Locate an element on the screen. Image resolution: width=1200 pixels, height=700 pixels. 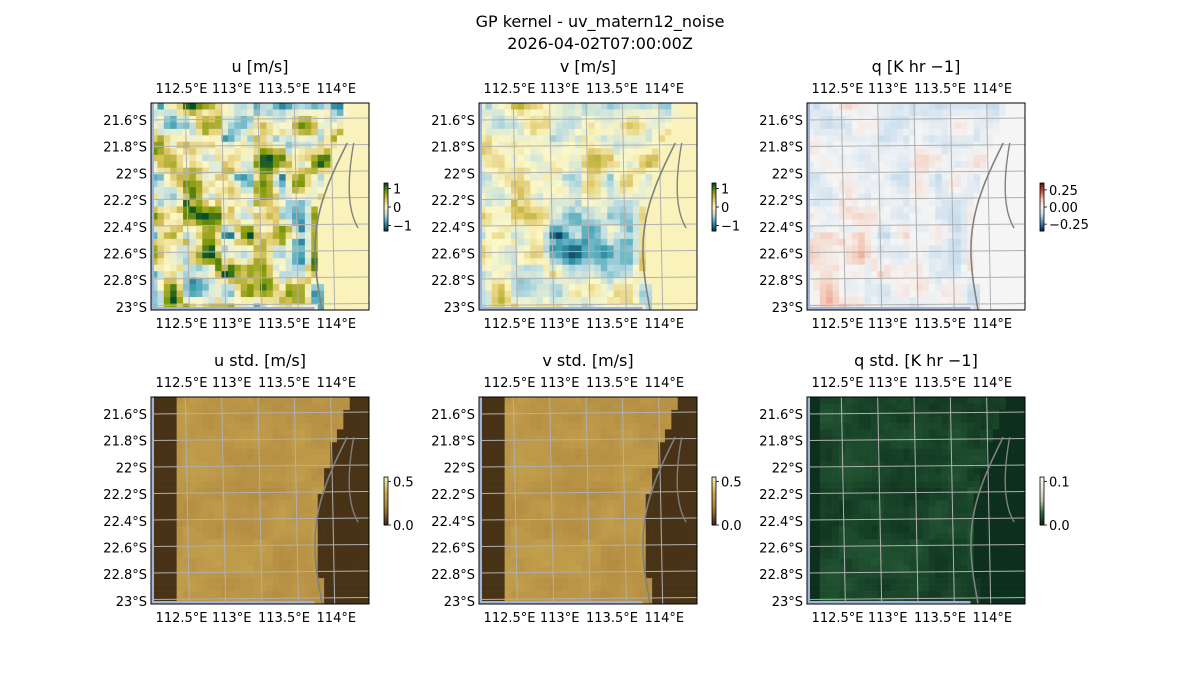
ocean-edge-left is located at coordinates (152, 206).